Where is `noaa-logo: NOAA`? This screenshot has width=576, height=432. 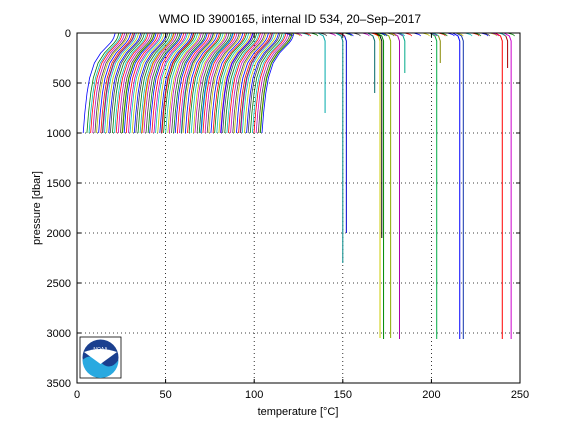
noaa-logo: NOAA is located at coordinates (100, 357).